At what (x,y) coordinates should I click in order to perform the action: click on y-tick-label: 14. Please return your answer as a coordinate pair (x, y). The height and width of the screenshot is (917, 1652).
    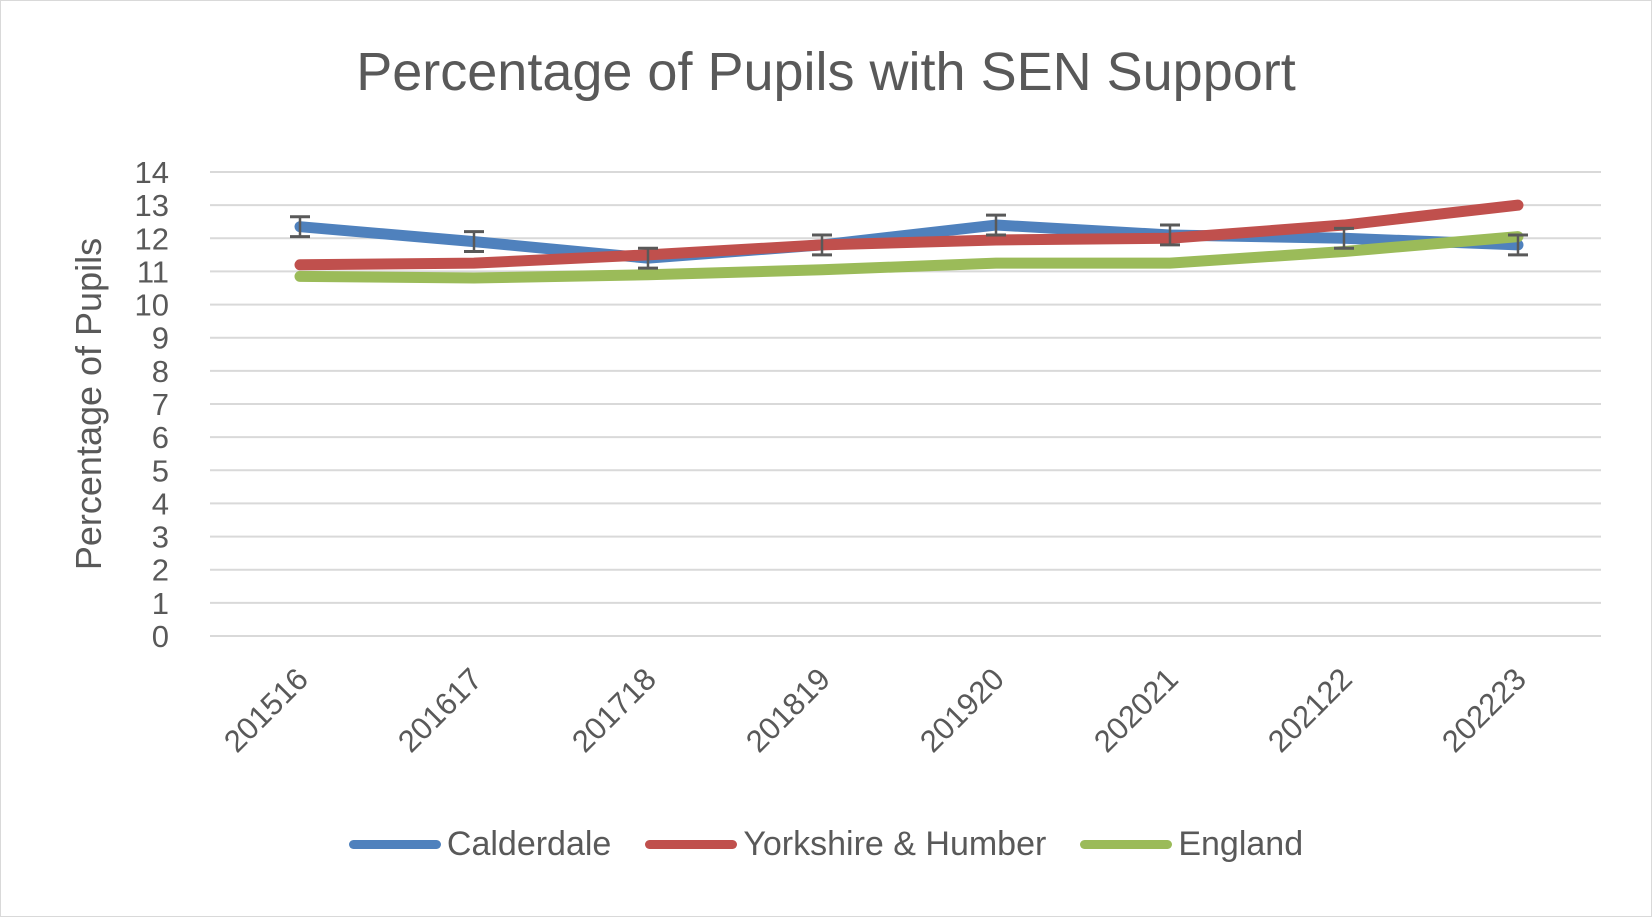
    Looking at the image, I should click on (152, 172).